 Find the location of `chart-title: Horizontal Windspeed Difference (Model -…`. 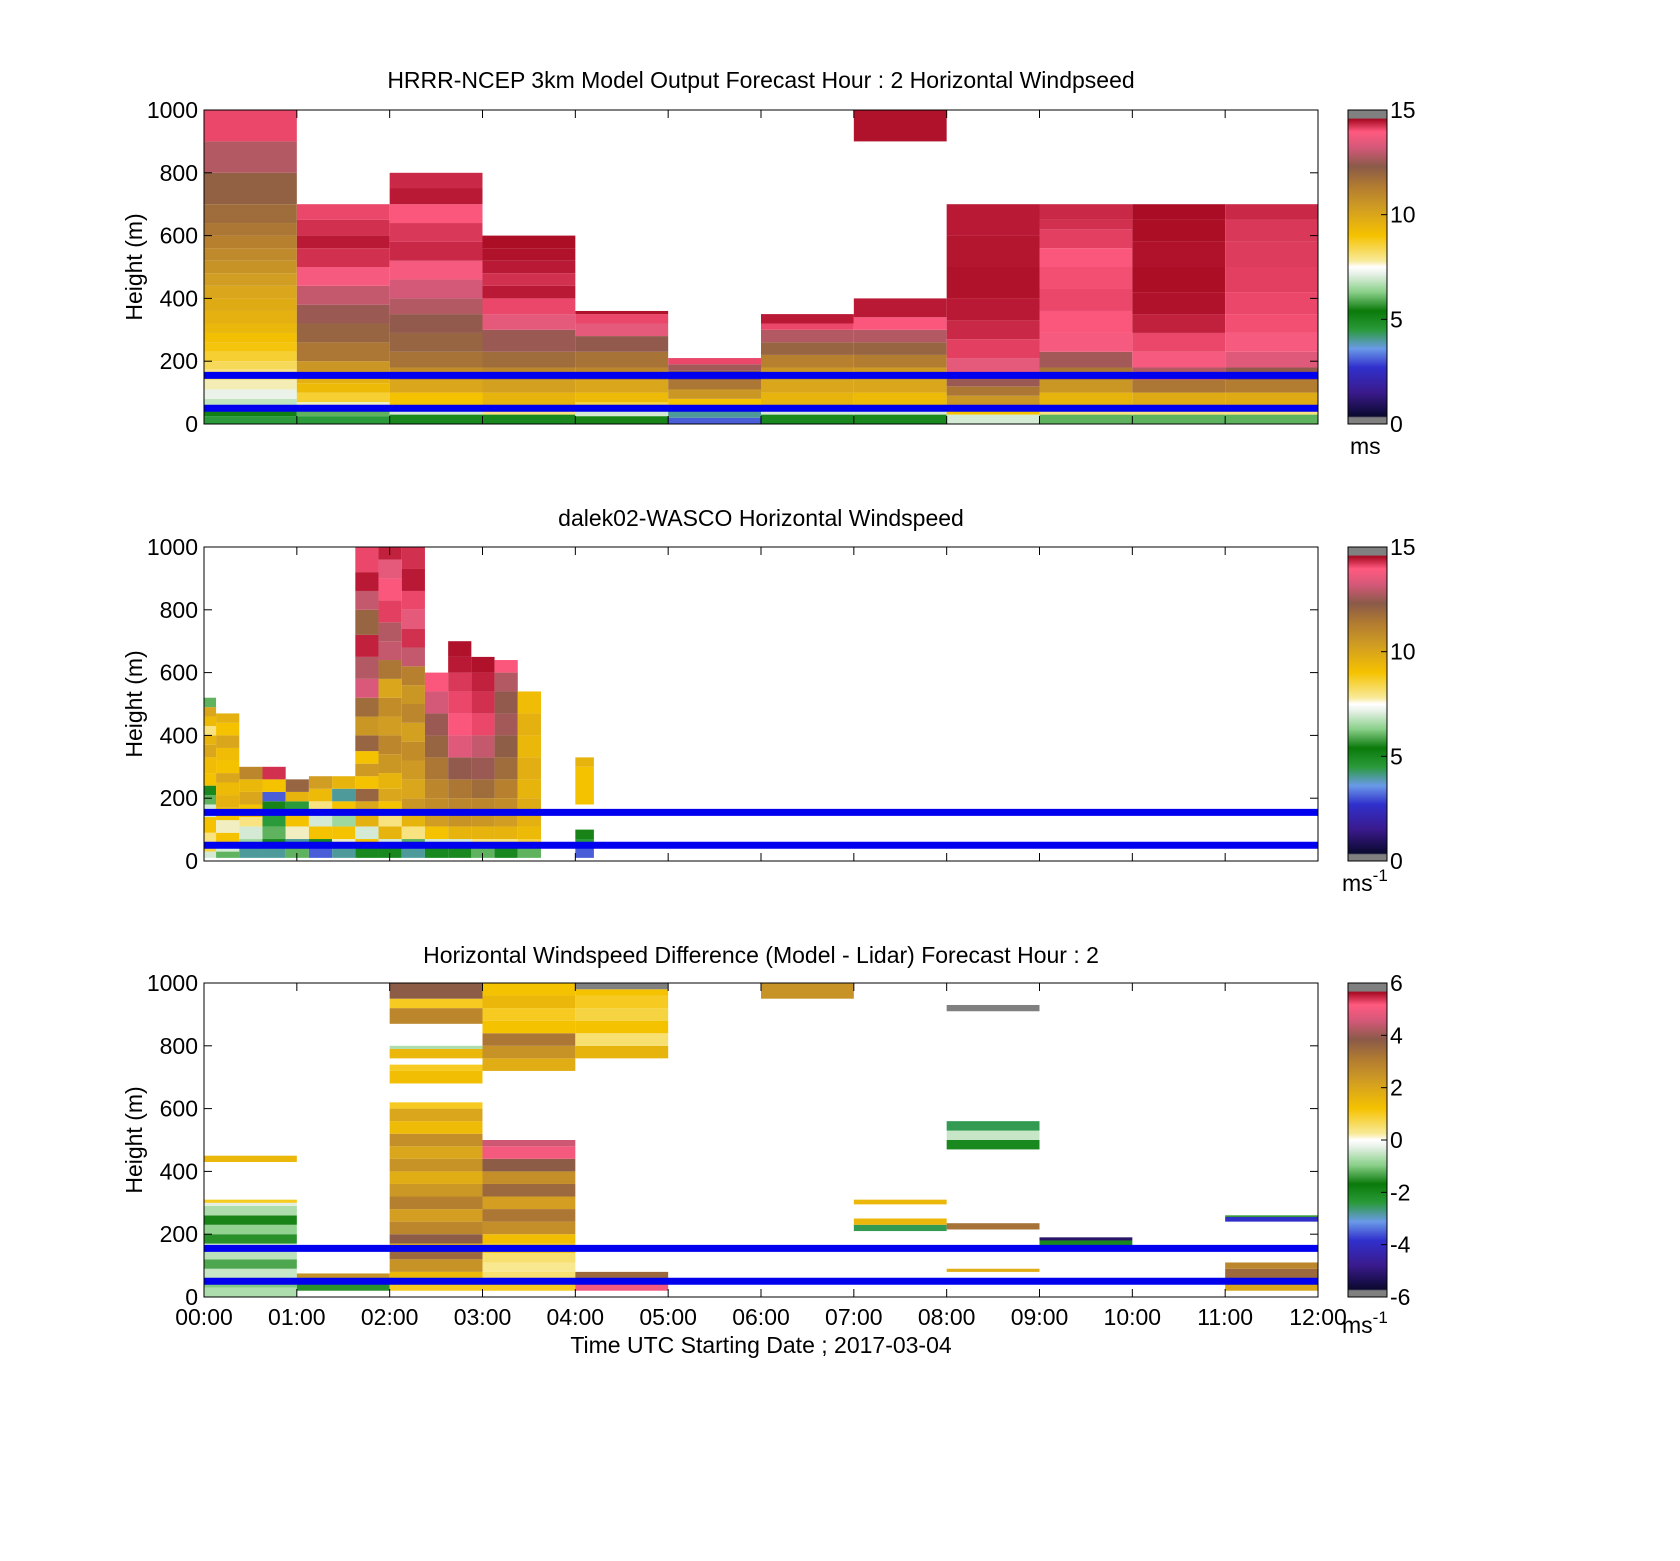

chart-title: Horizontal Windspeed Difference (Model -… is located at coordinates (761, 955).